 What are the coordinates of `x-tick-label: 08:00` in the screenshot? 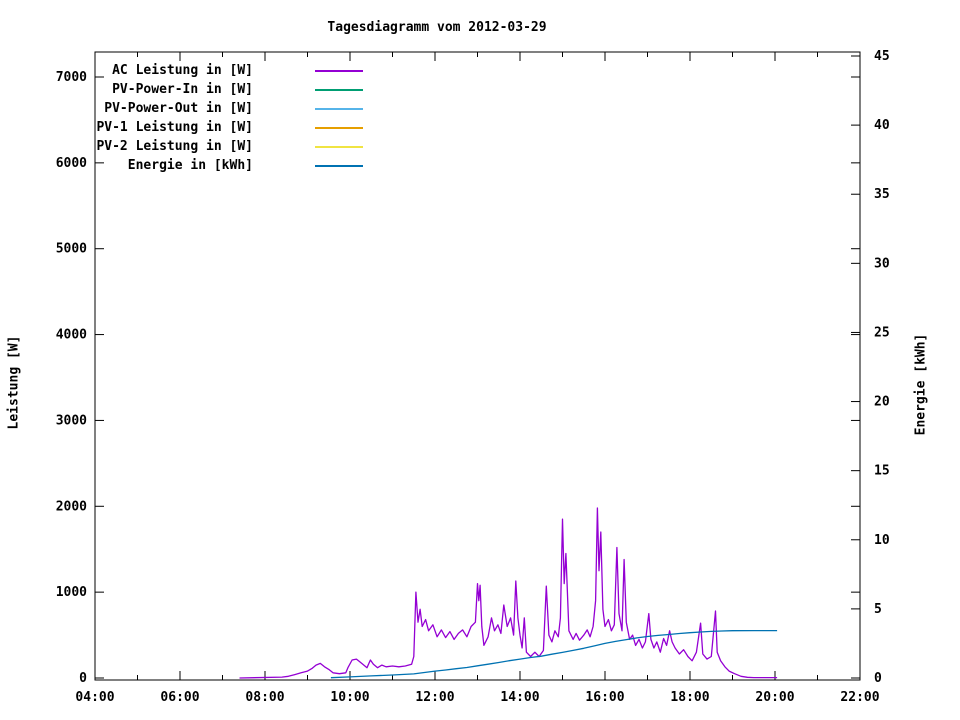 It's located at (264, 697).